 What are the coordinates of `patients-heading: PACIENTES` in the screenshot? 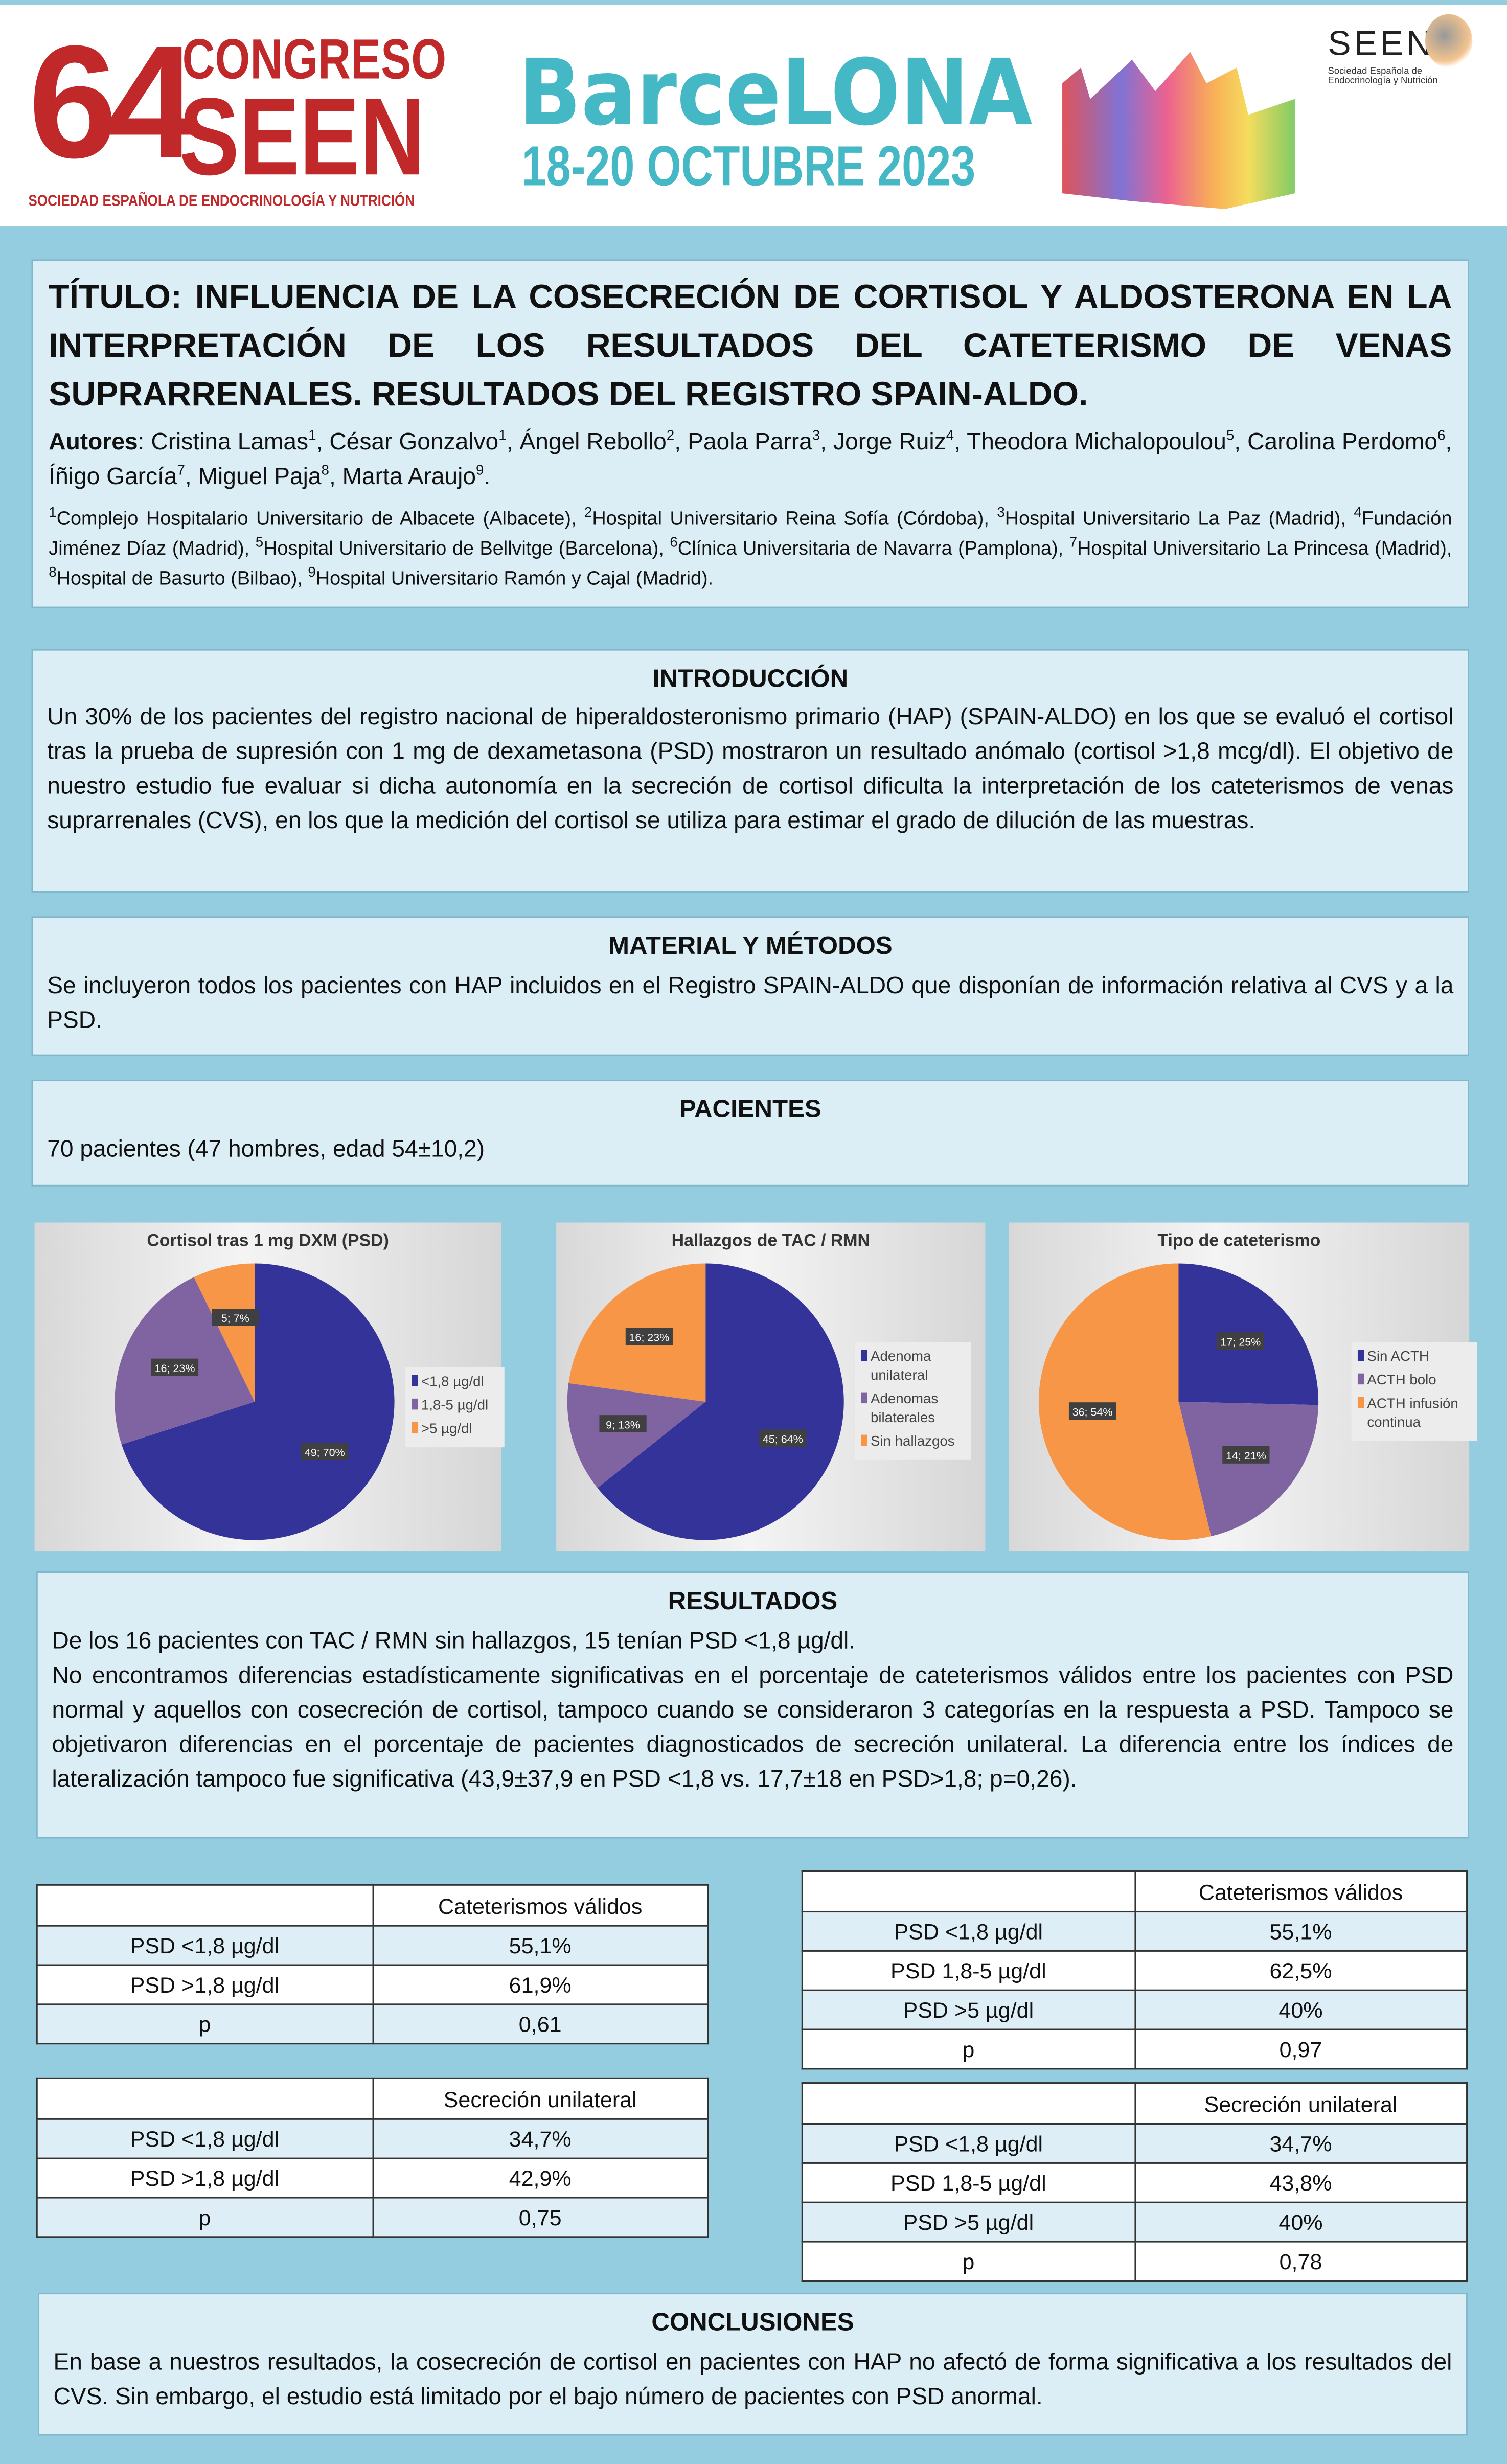 It's located at (750, 1110).